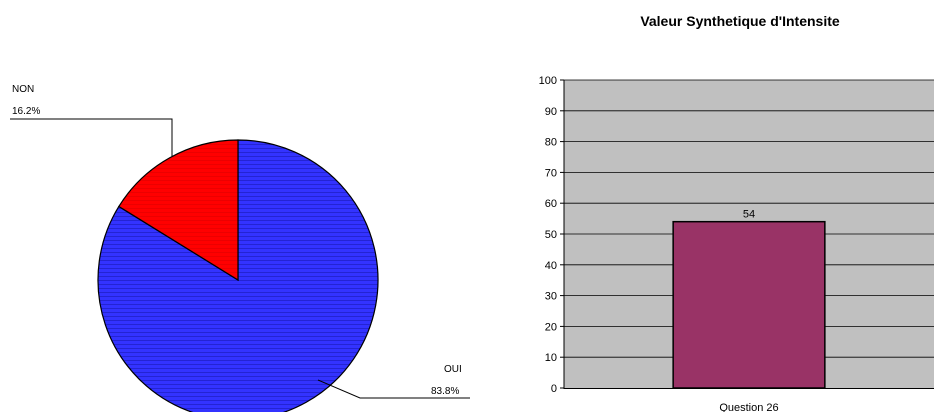  Describe the element at coordinates (551, 297) in the screenshot. I see `y-tick-label: 30` at that location.